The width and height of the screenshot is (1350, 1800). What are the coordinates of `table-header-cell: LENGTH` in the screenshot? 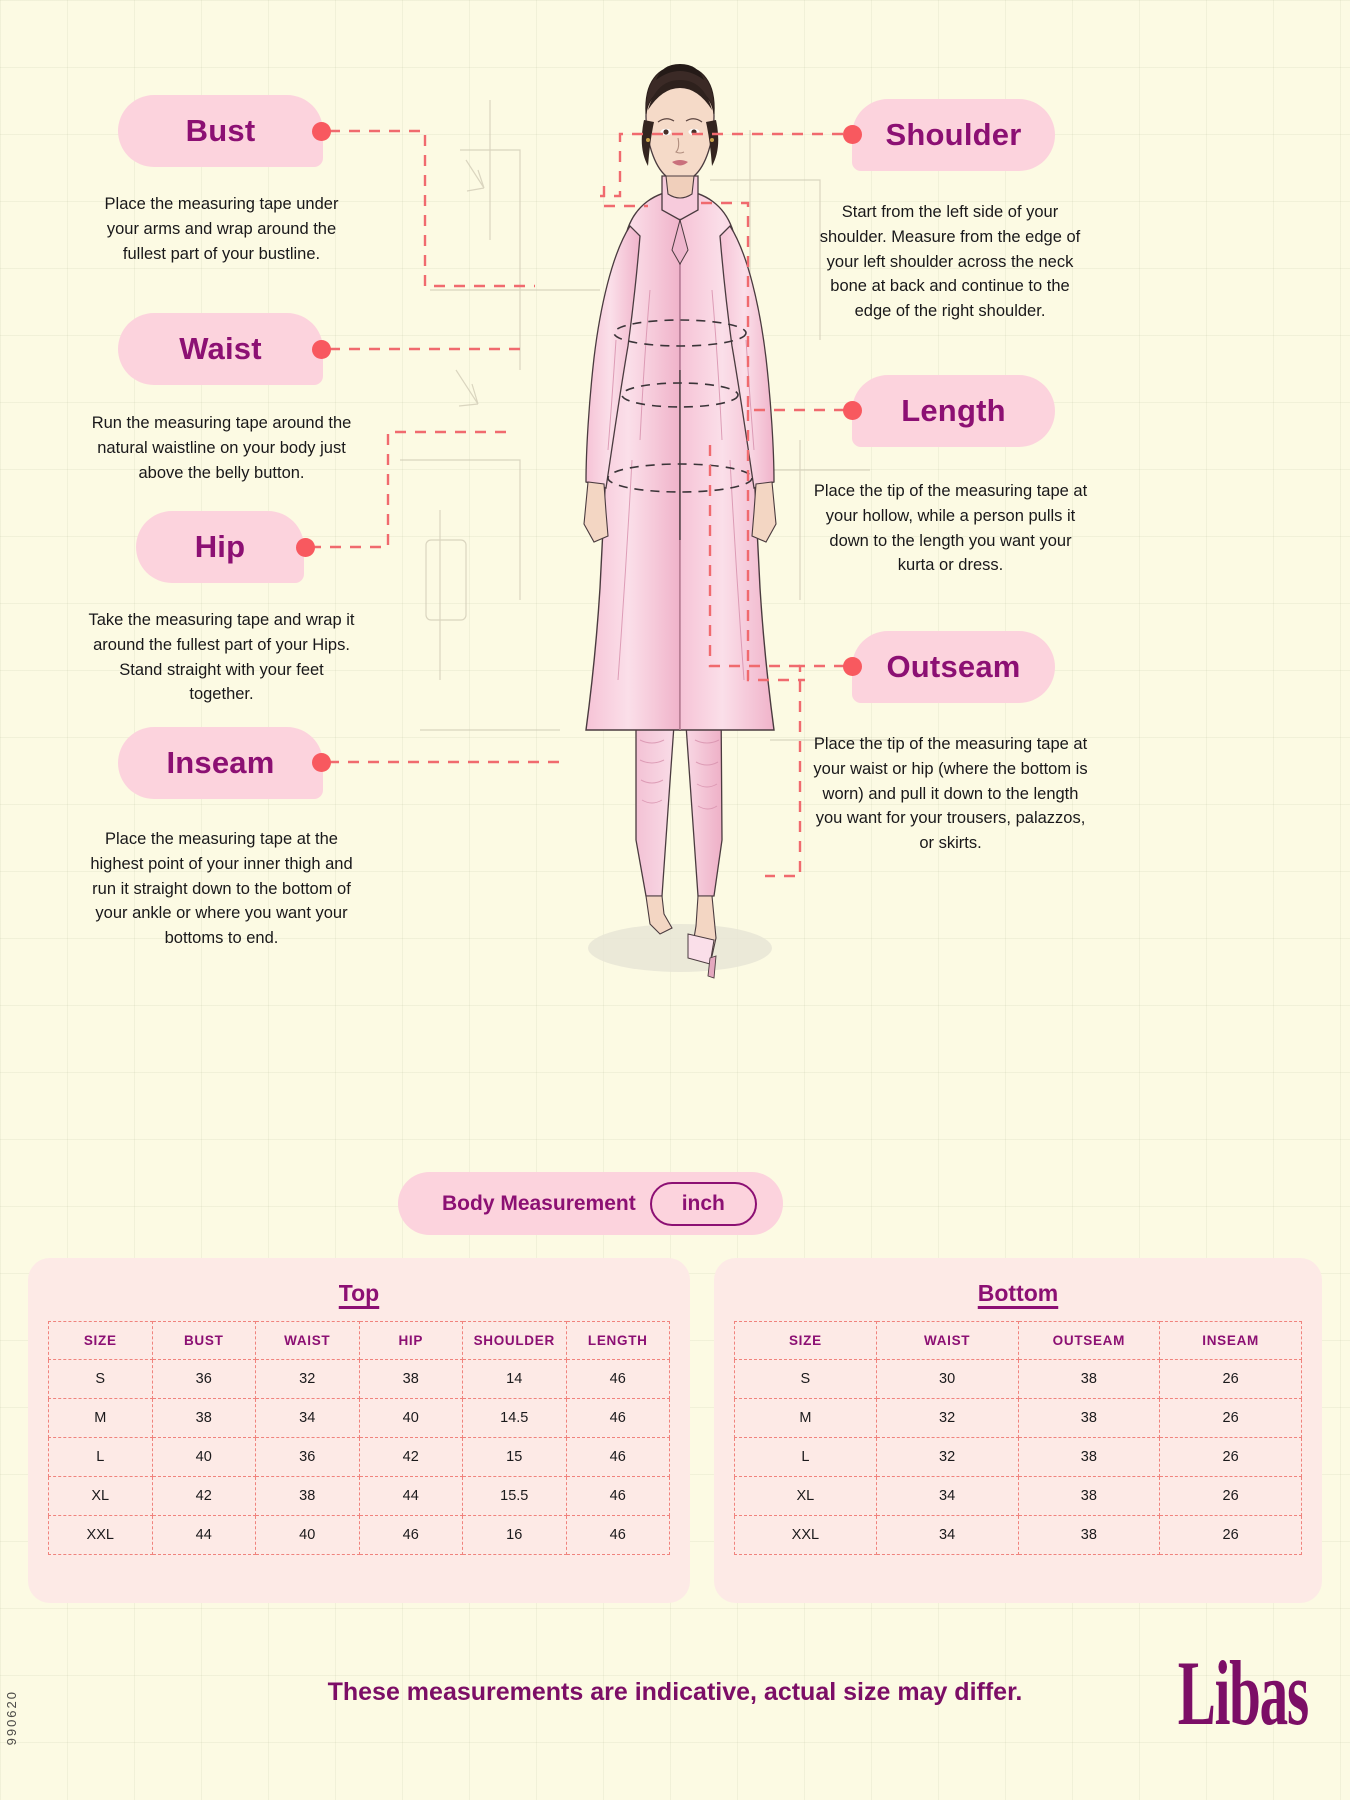 It's located at (617, 1340).